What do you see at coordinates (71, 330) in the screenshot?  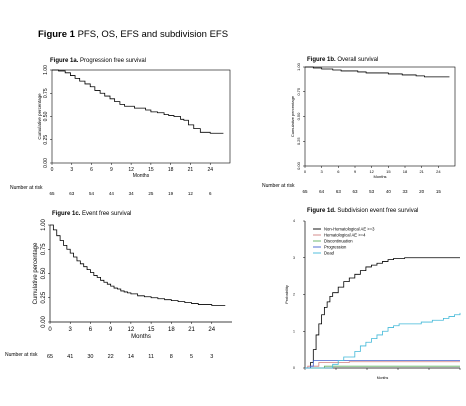 I see `x-tick-label-c-1: 3` at bounding box center [71, 330].